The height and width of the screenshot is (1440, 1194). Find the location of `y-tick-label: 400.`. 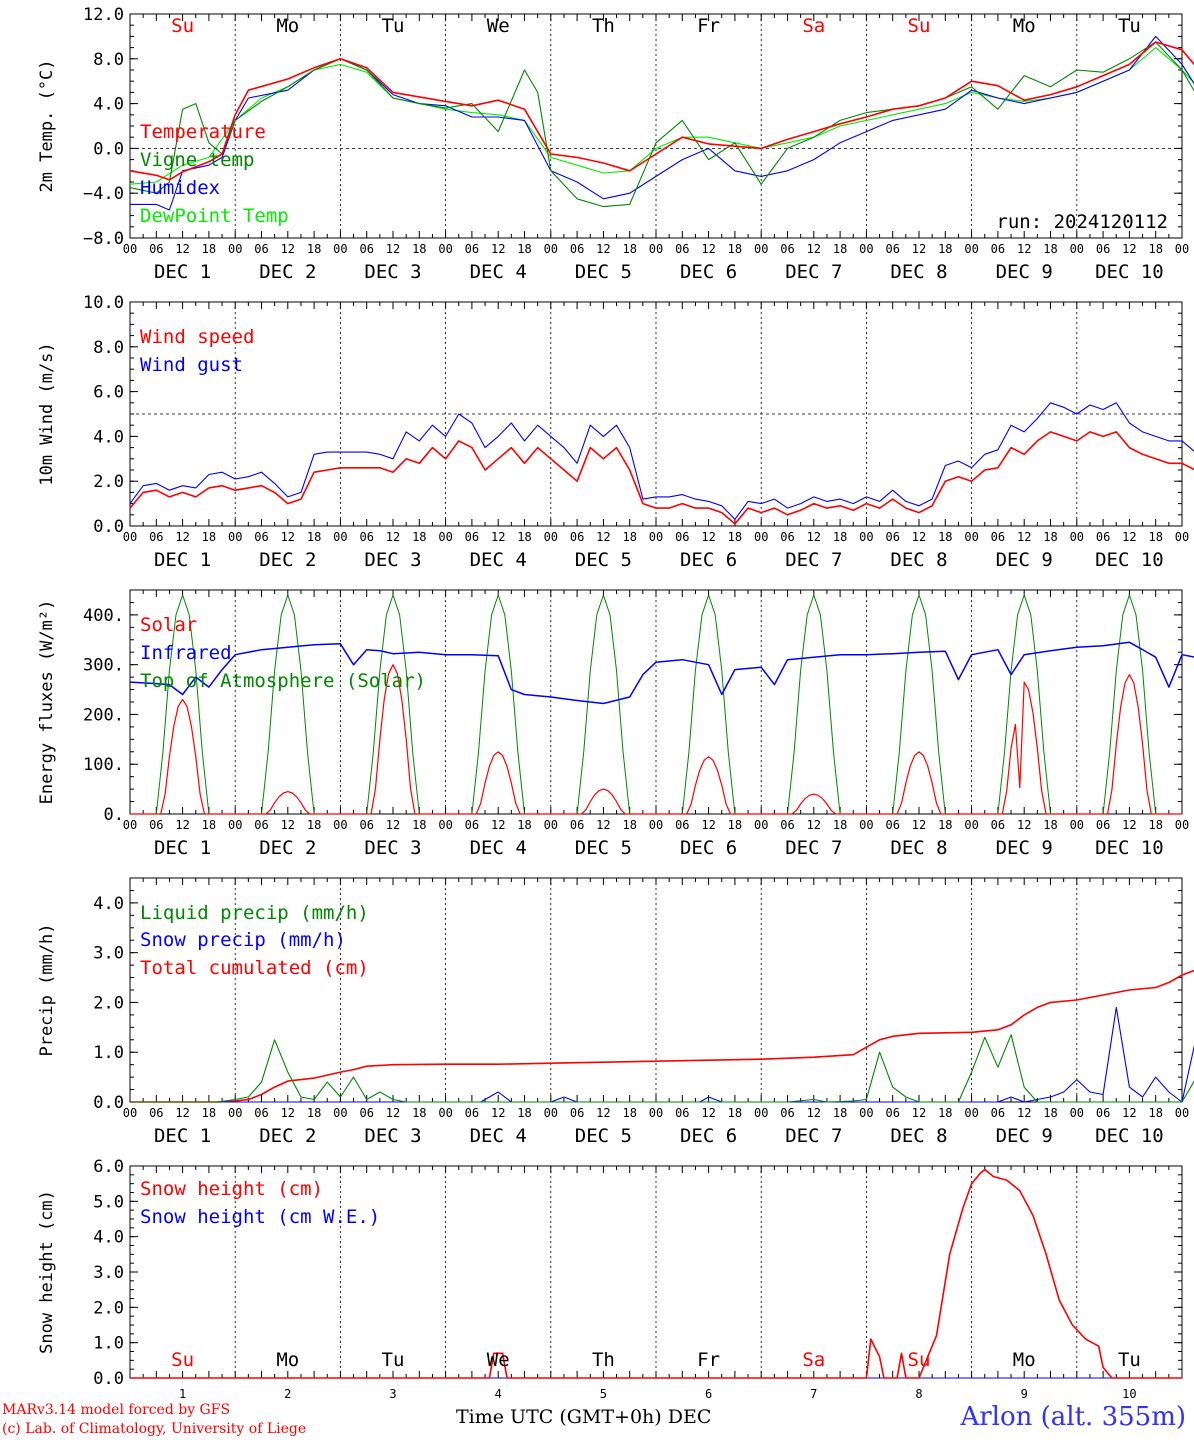

y-tick-label: 400. is located at coordinates (103, 616).